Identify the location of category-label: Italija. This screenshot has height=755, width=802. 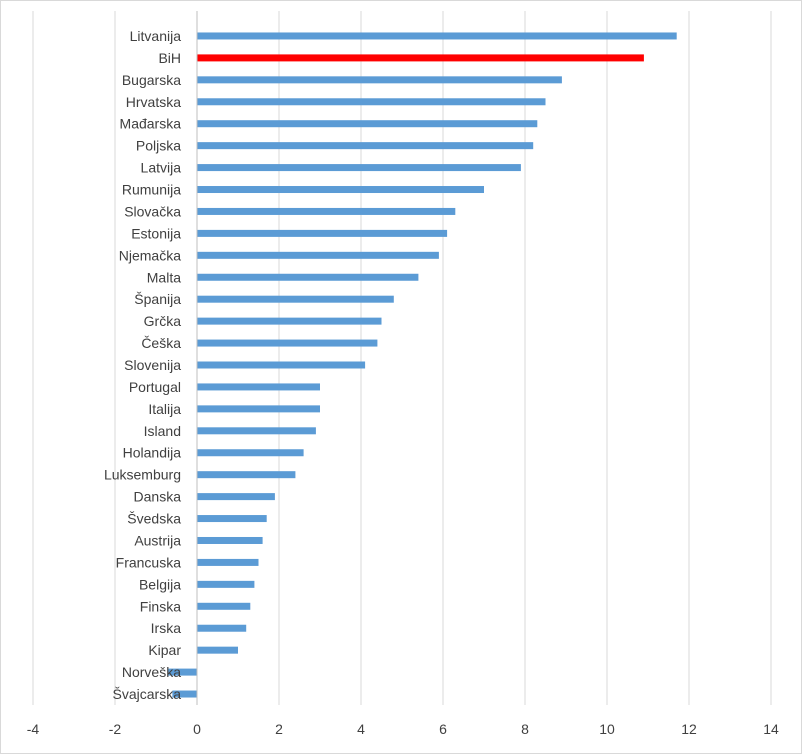
(164, 409).